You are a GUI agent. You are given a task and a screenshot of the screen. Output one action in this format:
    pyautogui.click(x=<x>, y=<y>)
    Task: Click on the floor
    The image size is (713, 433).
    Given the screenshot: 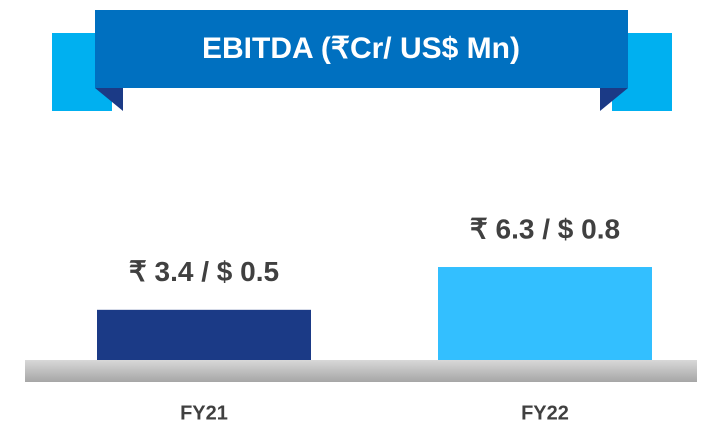 What is the action you would take?
    pyautogui.click(x=361, y=371)
    